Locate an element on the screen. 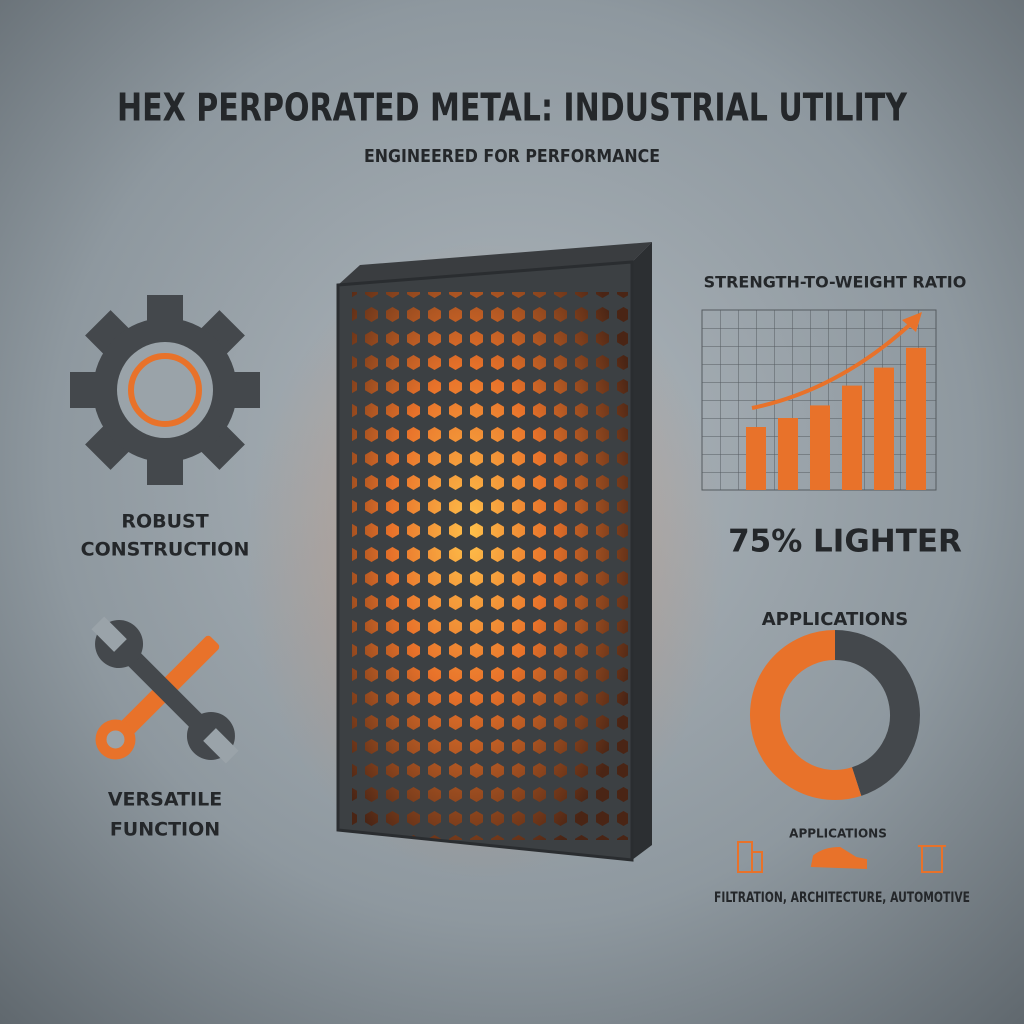  feature-label: VERSATILE is located at coordinates (165, 800).